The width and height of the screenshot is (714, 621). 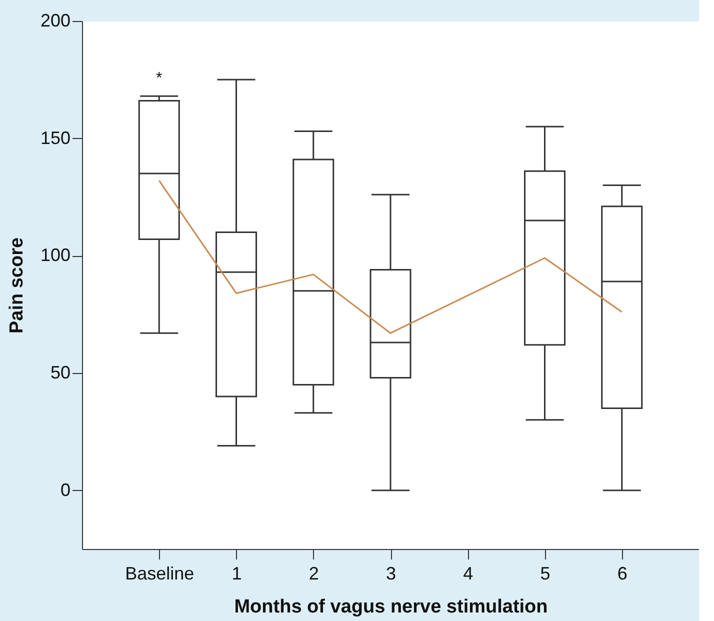 What do you see at coordinates (55, 20) in the screenshot?
I see `y-tick-label: 200` at bounding box center [55, 20].